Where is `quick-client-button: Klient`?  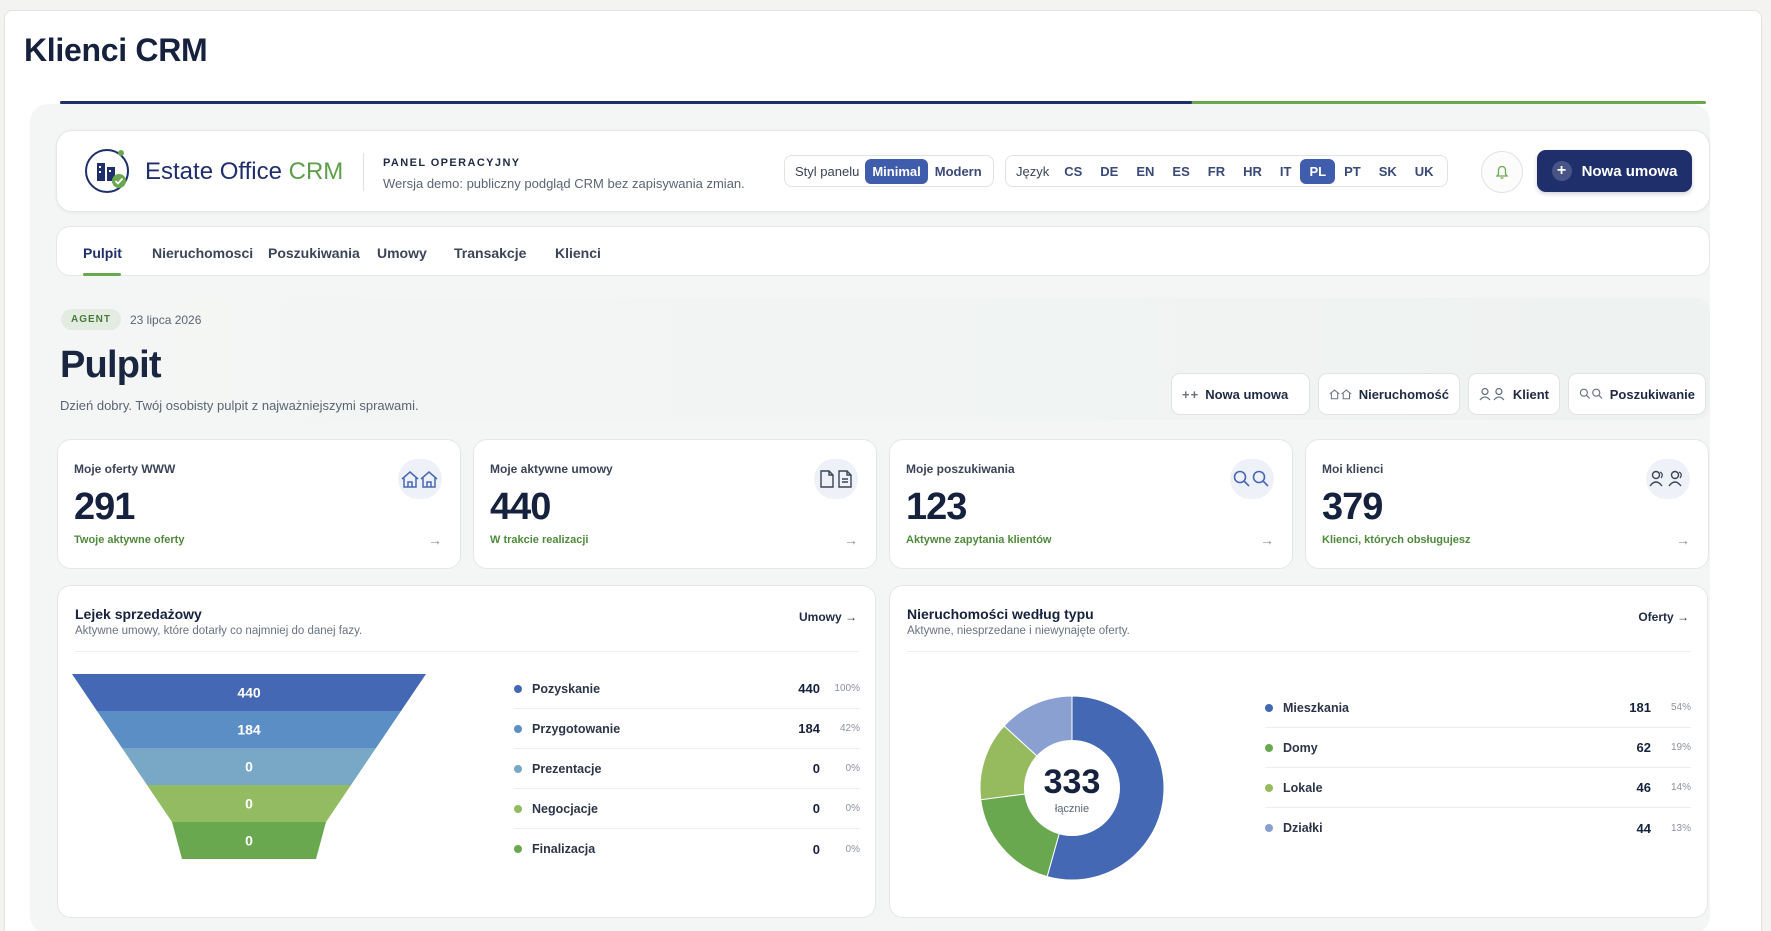
quick-client-button: Klient is located at coordinates (1514, 394).